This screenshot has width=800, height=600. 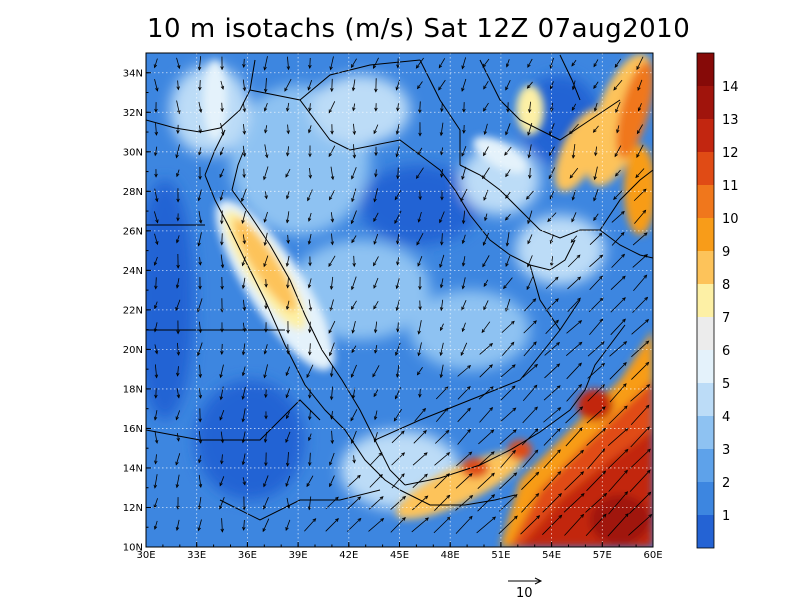 I want to click on colorbar-label: 11, so click(x=730, y=186).